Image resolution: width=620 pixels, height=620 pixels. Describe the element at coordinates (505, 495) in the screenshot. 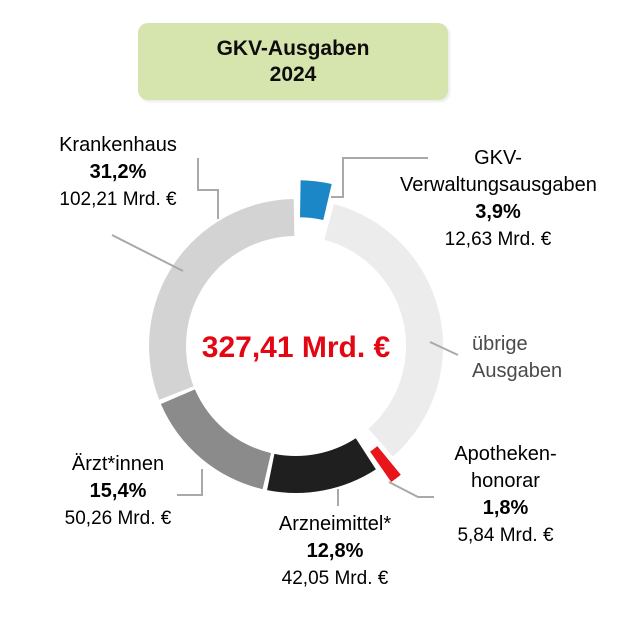

I see `callout-apotheken: Apotheken- honorar 1,8% 5,84 Mrd. €` at that location.